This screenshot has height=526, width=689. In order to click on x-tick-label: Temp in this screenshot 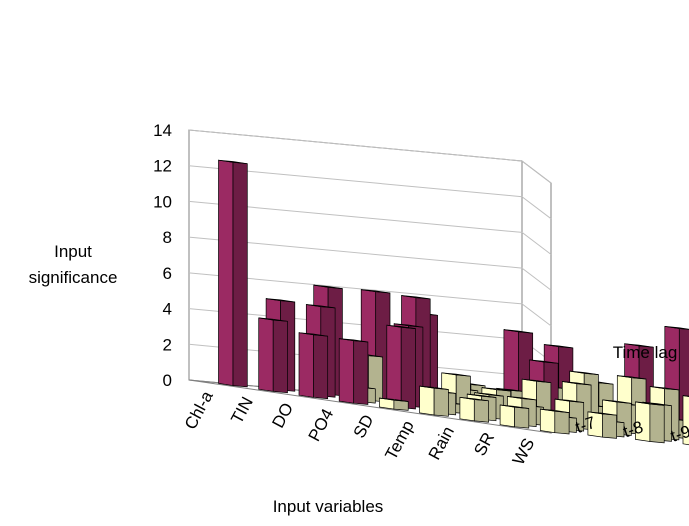, I will do `click(399, 440)`.